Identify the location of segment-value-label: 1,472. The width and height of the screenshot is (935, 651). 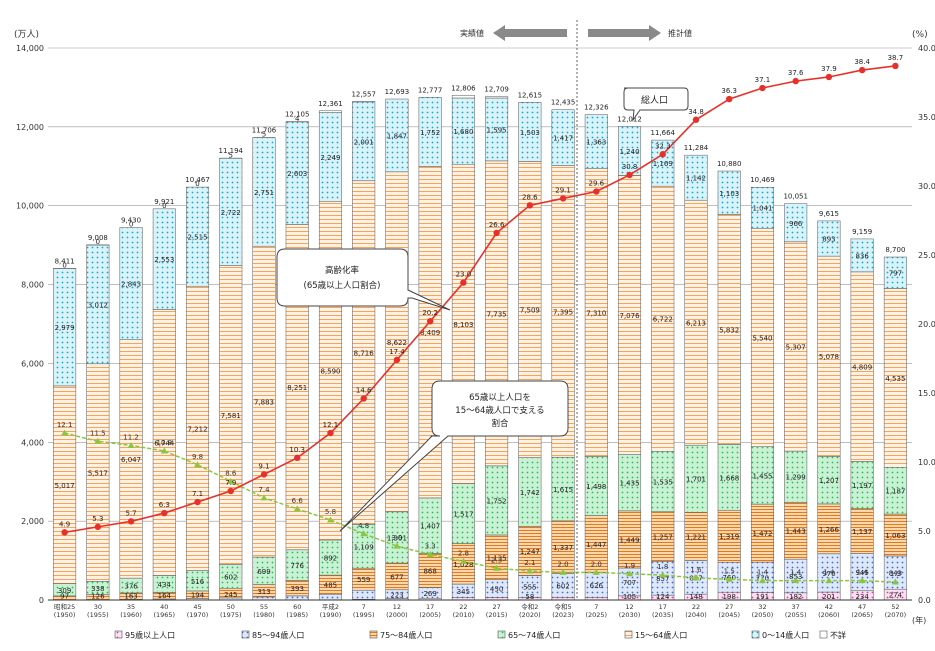
(762, 534).